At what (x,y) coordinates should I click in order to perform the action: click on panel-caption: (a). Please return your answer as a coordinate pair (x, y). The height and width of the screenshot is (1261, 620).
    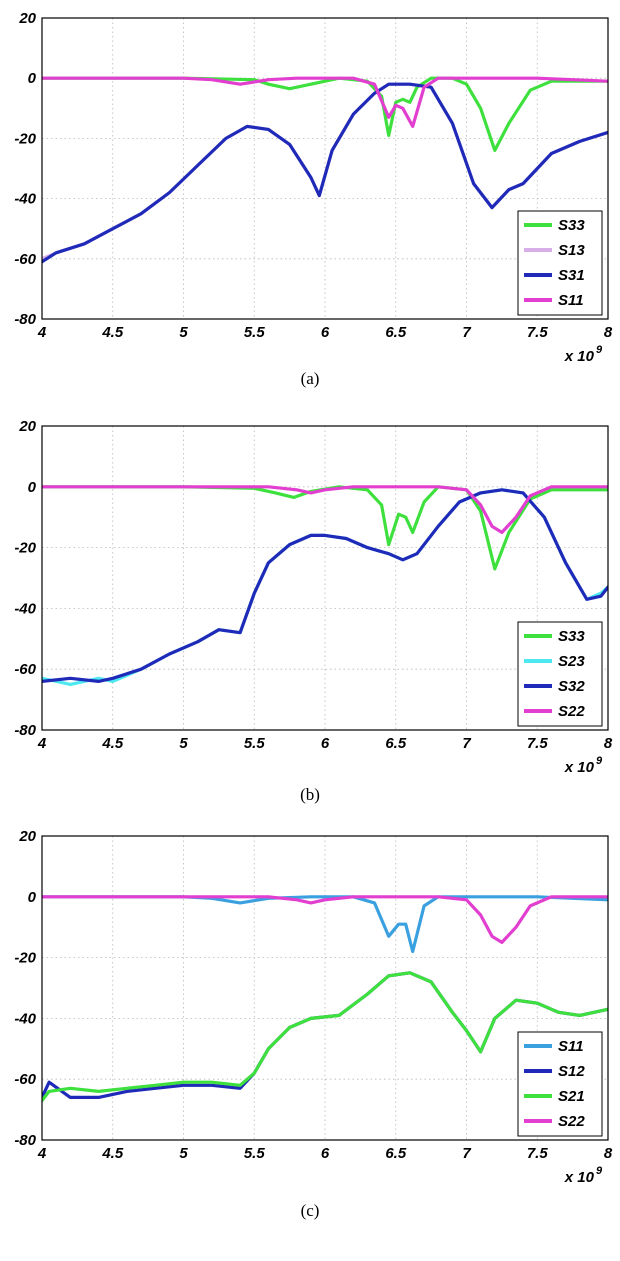
    Looking at the image, I should click on (310, 378).